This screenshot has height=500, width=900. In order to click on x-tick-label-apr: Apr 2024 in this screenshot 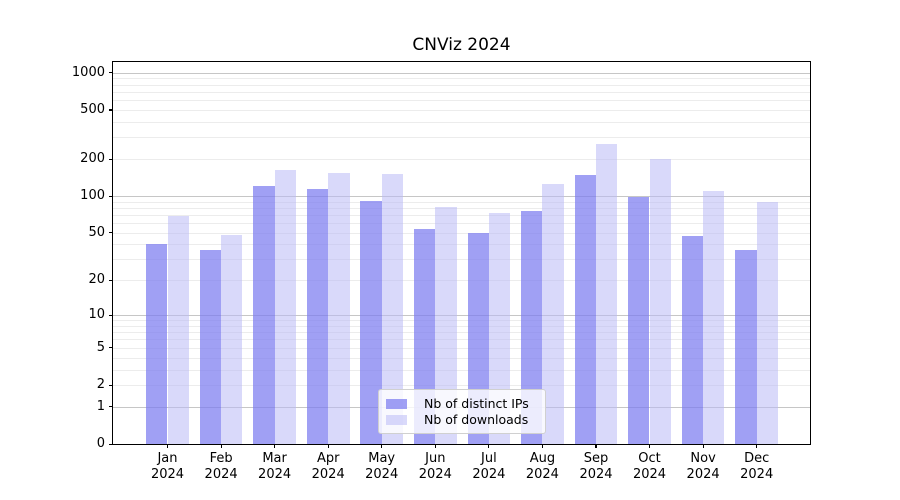, I will do `click(328, 466)`.